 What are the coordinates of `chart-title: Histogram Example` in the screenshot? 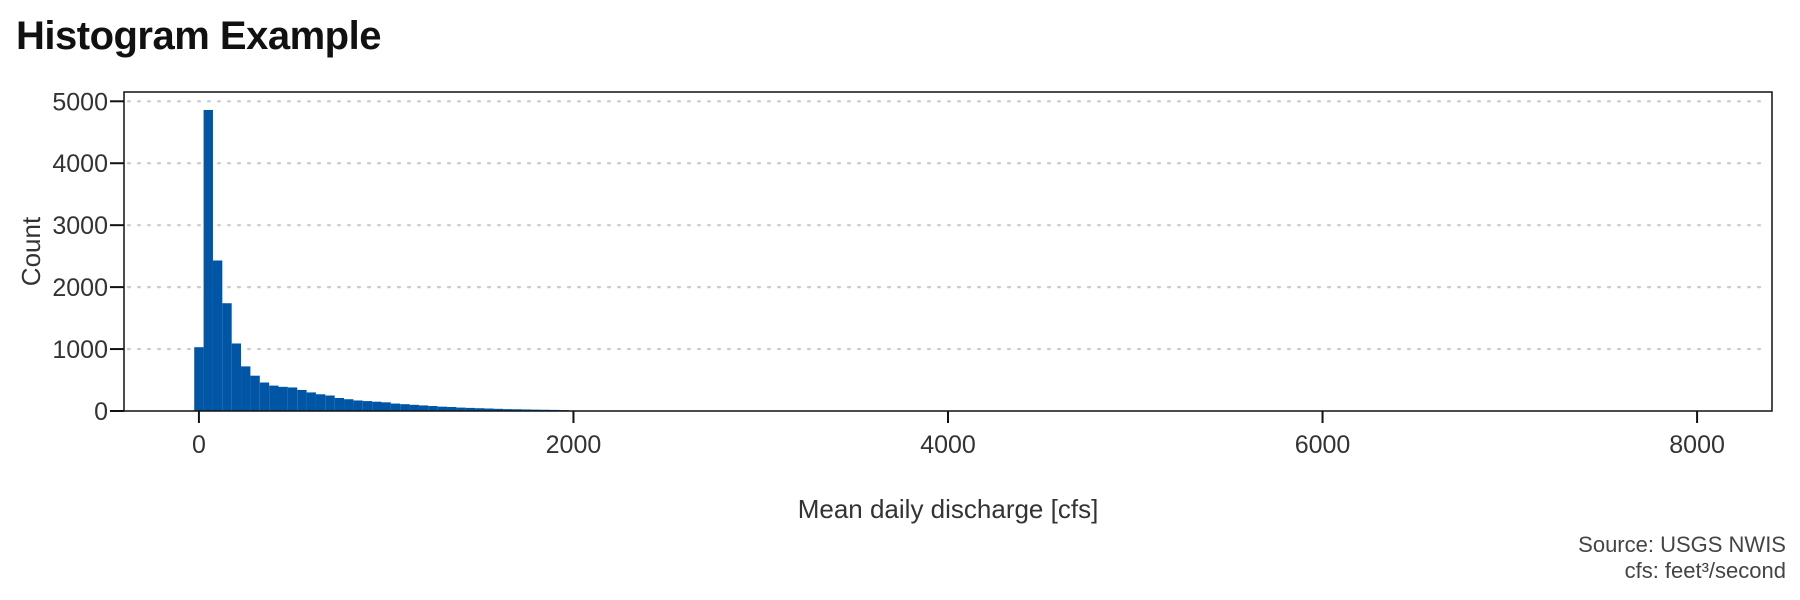 It's located at (198, 36).